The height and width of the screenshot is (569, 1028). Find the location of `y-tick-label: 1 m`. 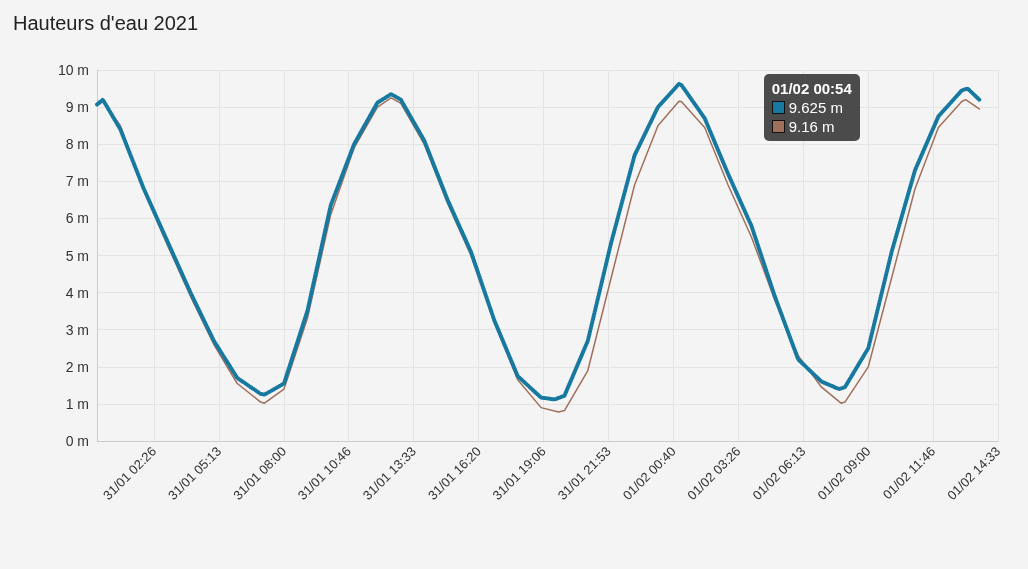

y-tick-label: 1 m is located at coordinates (77, 403).